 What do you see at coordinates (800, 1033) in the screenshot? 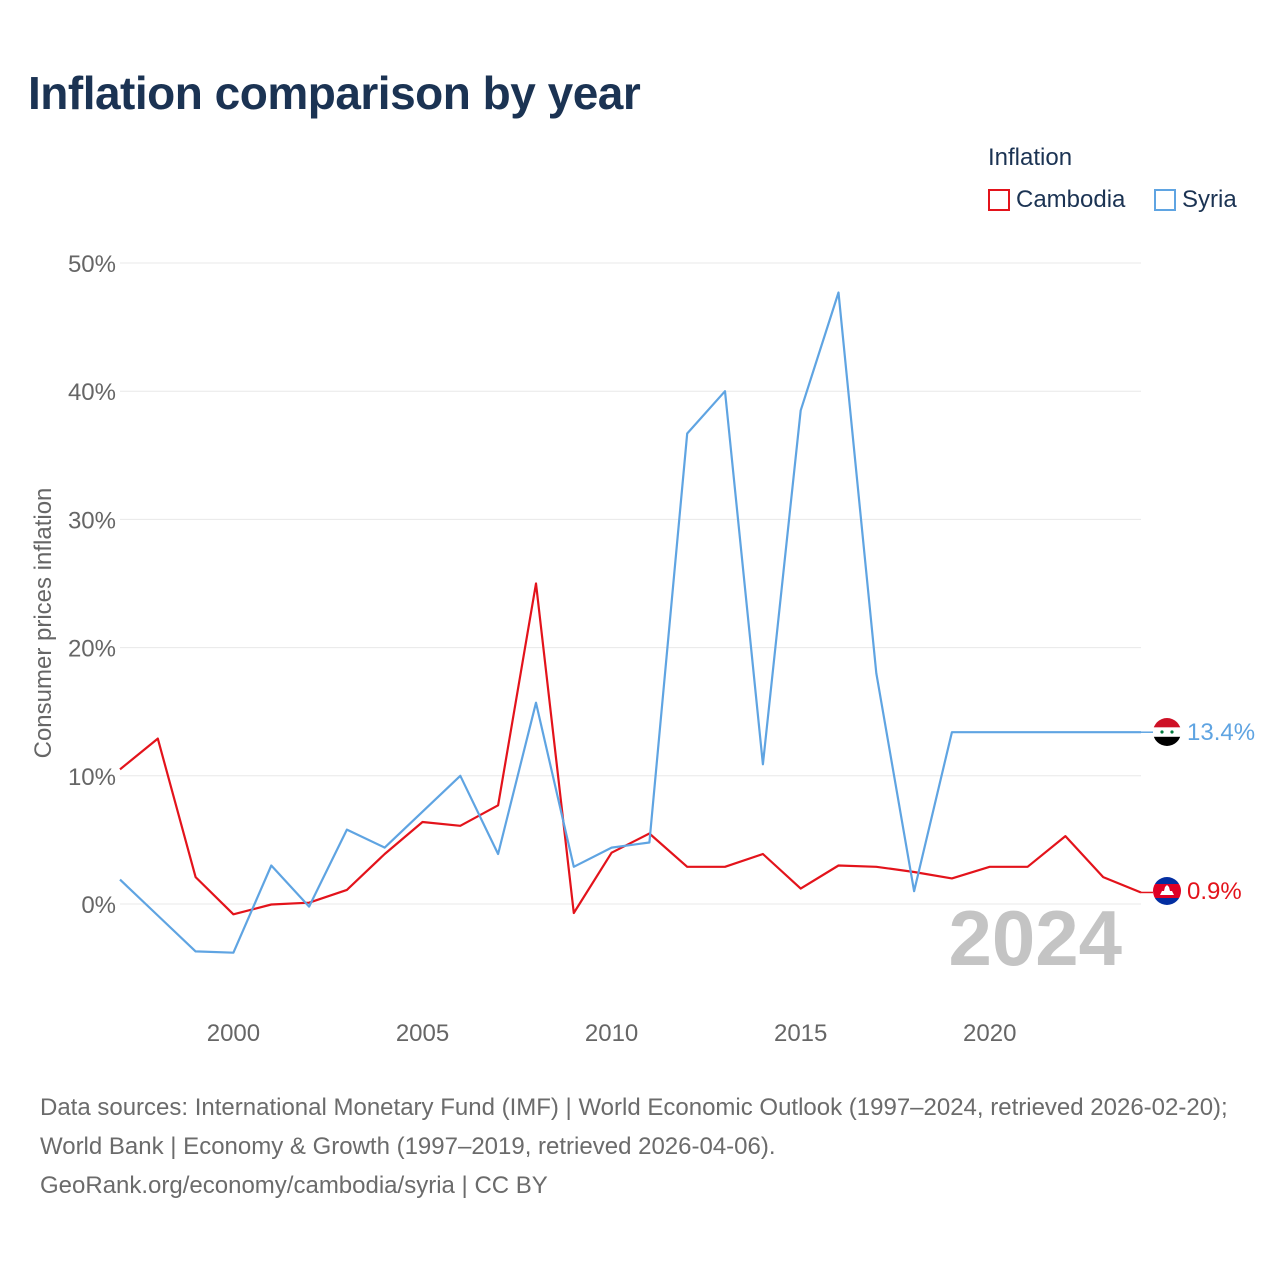
I see `x-tick-label: 2015` at bounding box center [800, 1033].